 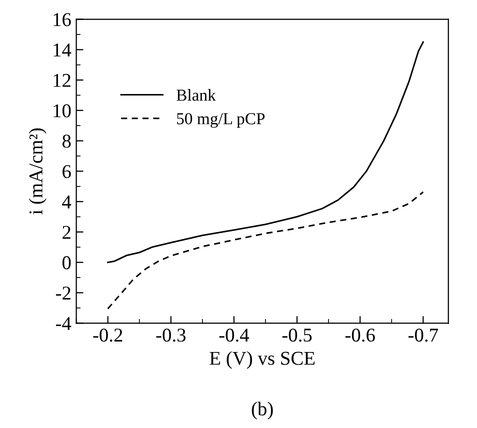 I want to click on x-tick-label: -0.6, so click(x=360, y=335).